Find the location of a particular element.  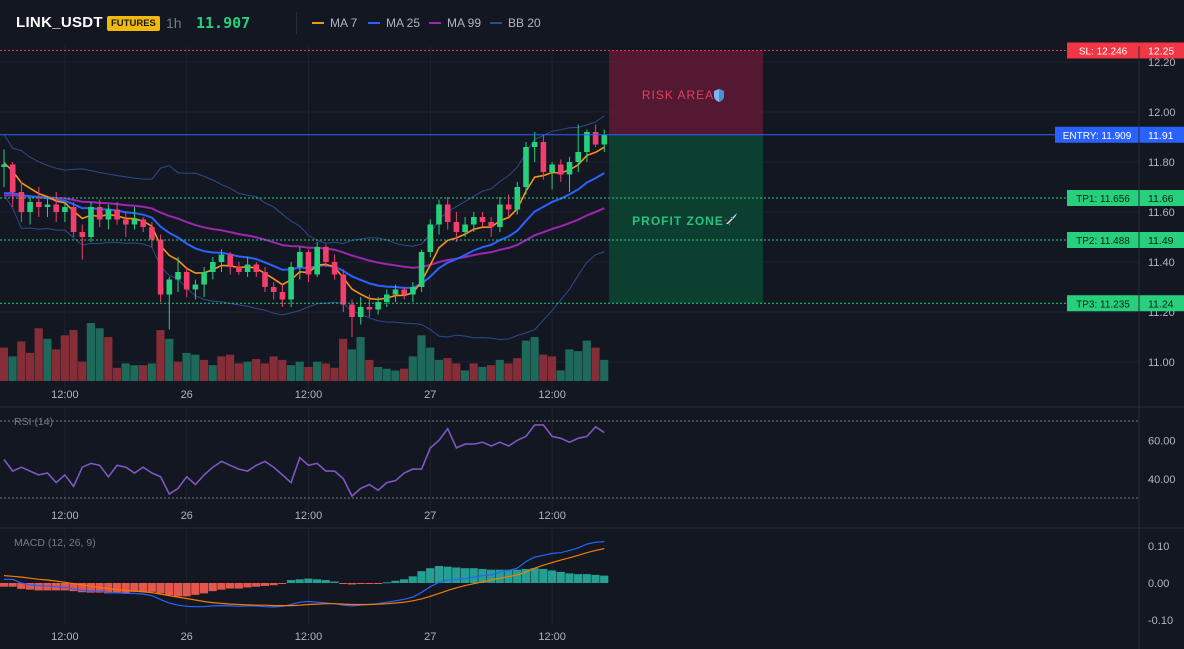

price-tick-label: 11.80 is located at coordinates (1161, 163).